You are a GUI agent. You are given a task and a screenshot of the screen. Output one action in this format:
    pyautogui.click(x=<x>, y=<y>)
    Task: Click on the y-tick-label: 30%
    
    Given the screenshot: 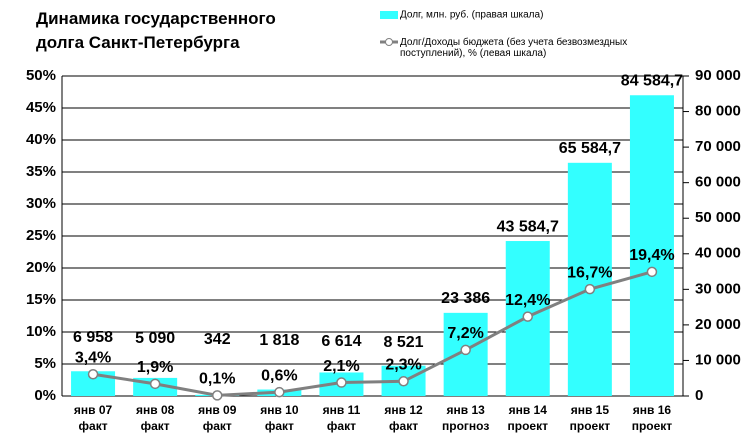 What is the action you would take?
    pyautogui.click(x=41, y=203)
    